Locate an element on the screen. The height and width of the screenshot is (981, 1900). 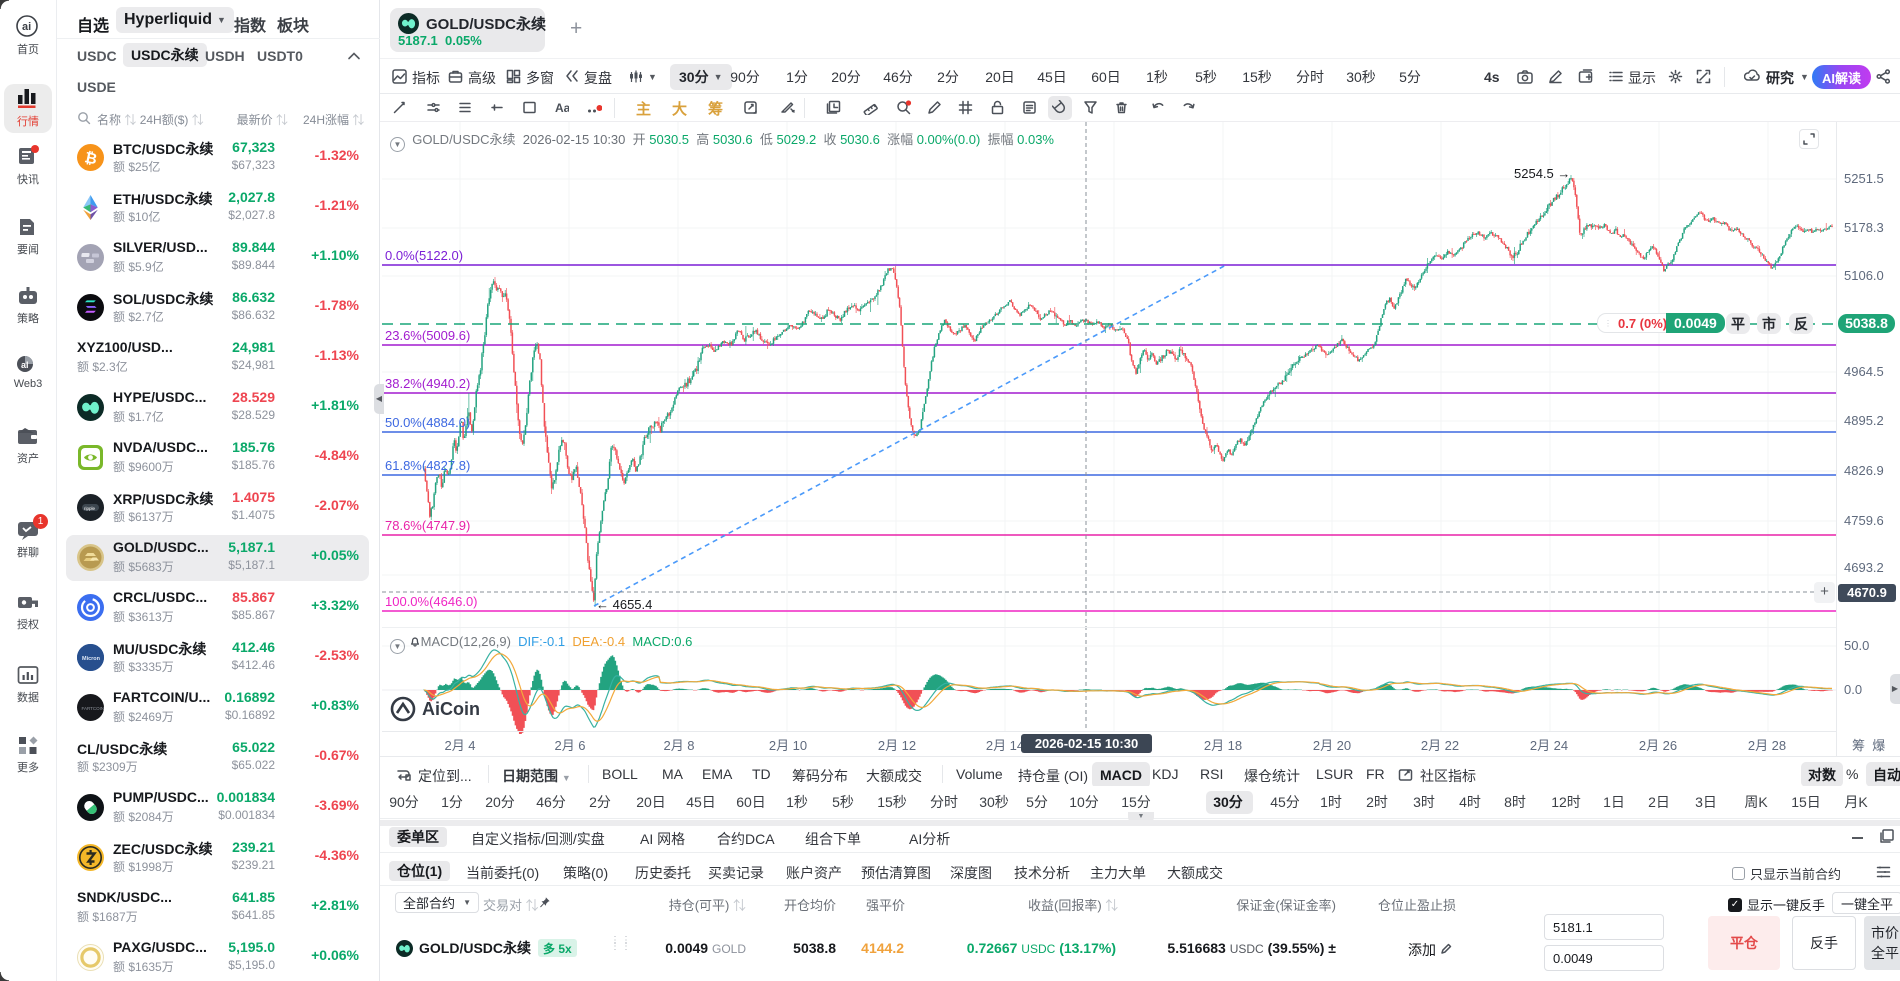
svg-text: al is located at coordinates (25, 365).